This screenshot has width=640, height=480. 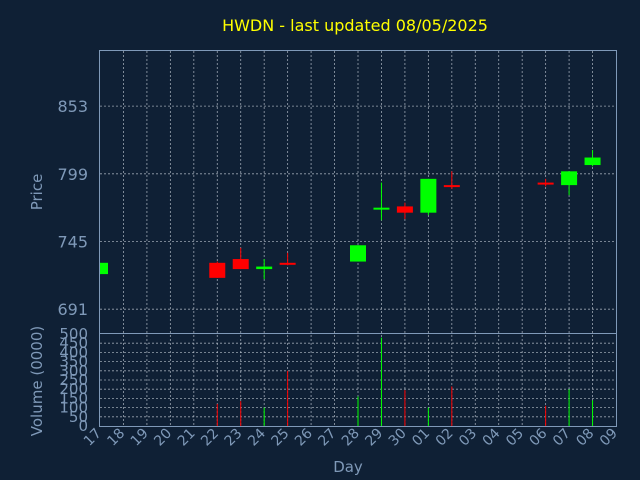 I want to click on volume-tick-label: 0, so click(x=83, y=426).